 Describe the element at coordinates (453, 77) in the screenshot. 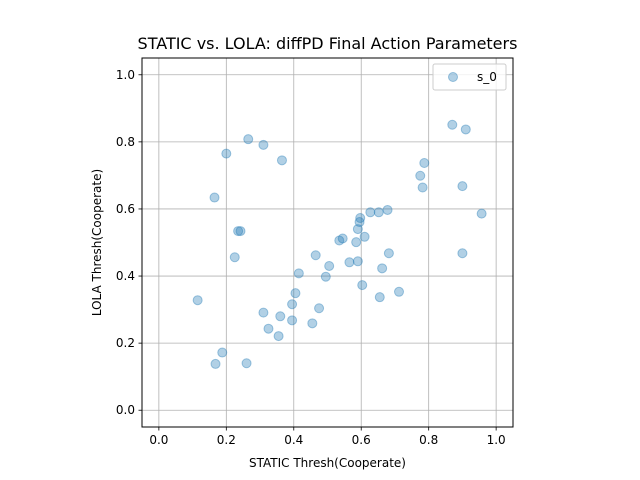

I see `legend-marker` at that location.